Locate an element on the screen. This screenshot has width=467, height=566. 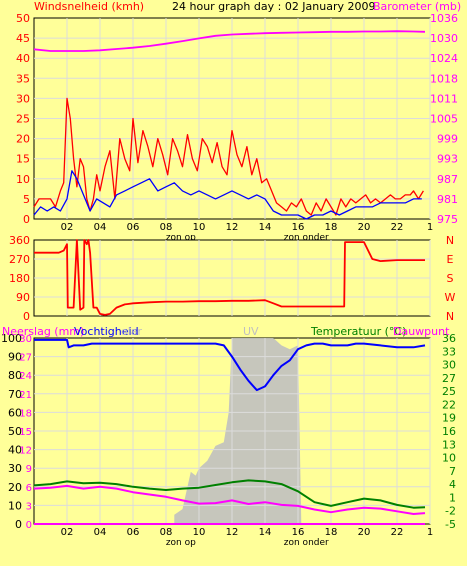
wind-speed-tick-label: 5 is located at coordinates (26, 199).